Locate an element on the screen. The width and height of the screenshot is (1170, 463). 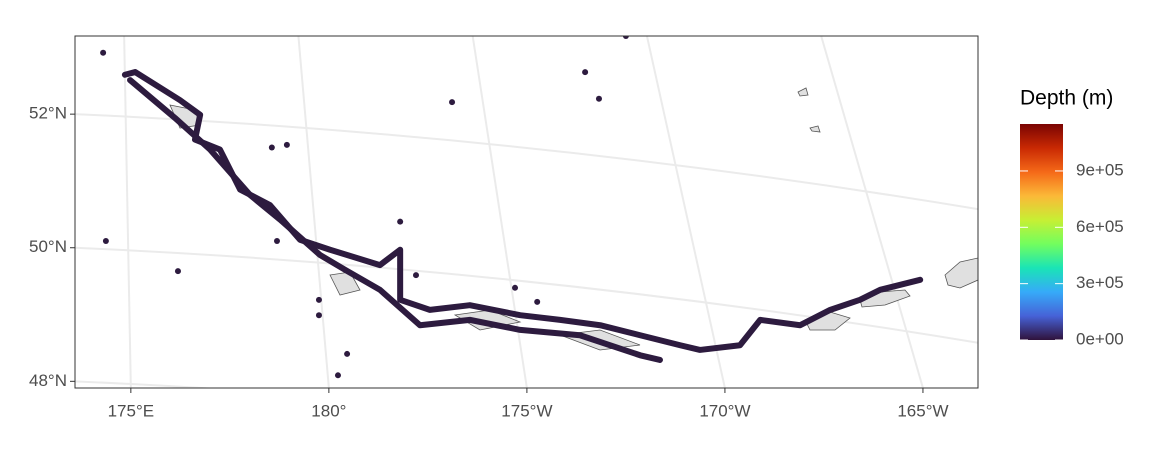
colorbar-tick-label: 9e+05 is located at coordinates (1100, 169).